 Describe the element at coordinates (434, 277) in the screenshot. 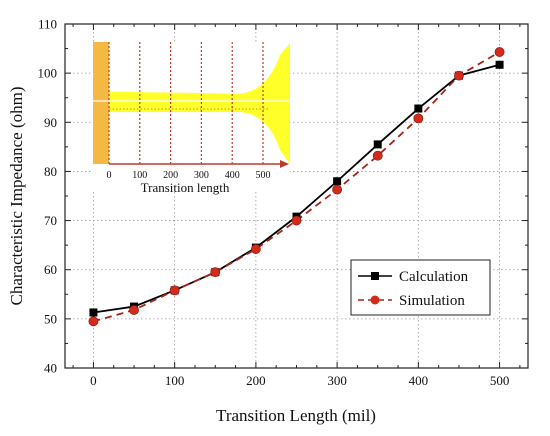

I see `legend-label-calculation: Calculation` at that location.